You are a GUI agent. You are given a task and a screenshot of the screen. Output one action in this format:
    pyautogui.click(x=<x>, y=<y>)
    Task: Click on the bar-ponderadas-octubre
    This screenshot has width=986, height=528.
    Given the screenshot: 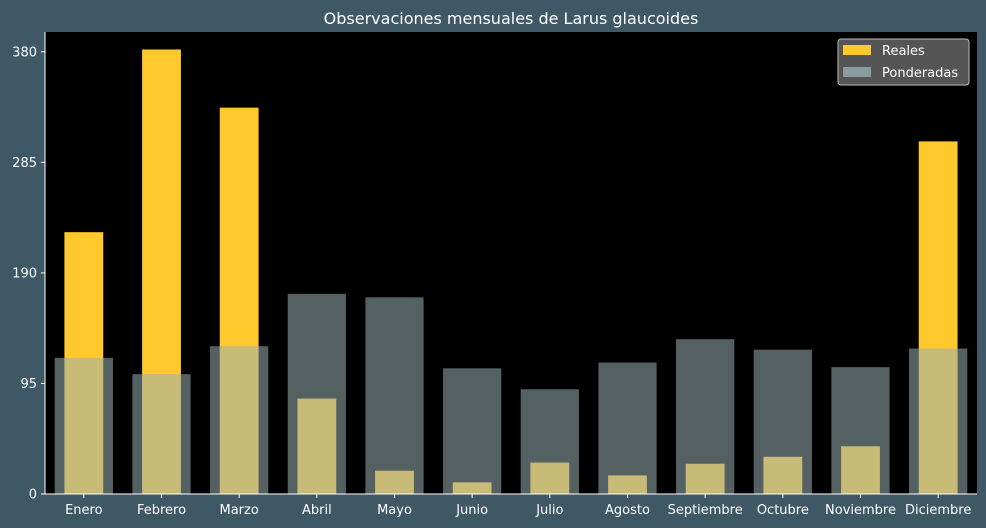 What is the action you would take?
    pyautogui.click(x=782, y=421)
    